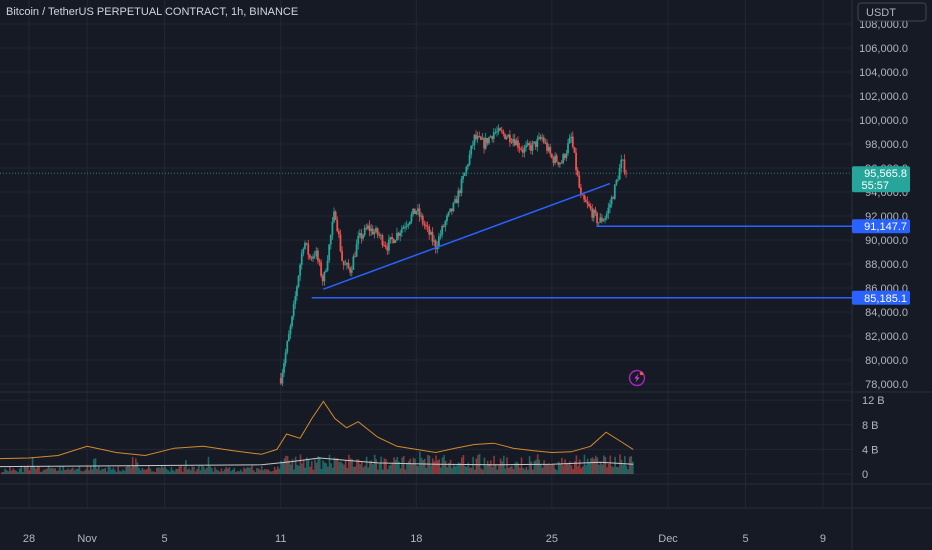 The width and height of the screenshot is (932, 550). I want to click on time-tick-label: 11, so click(280, 539).